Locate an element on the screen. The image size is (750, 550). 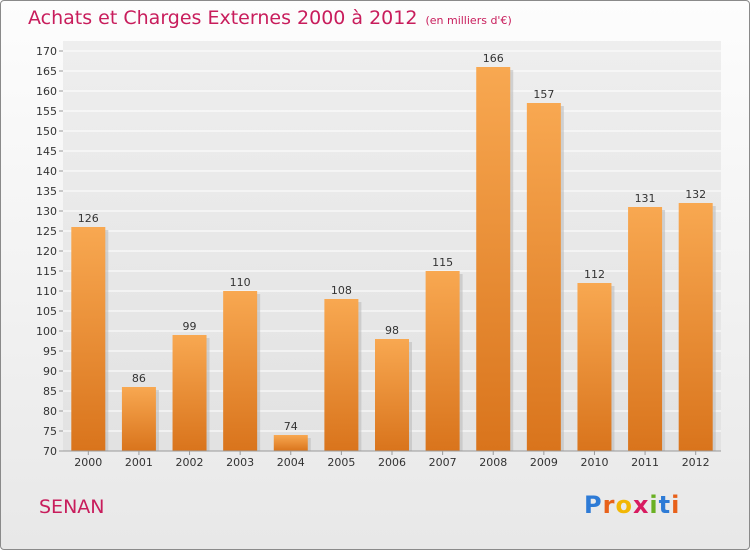
y-tick-label: 70 is located at coordinates (50, 451).